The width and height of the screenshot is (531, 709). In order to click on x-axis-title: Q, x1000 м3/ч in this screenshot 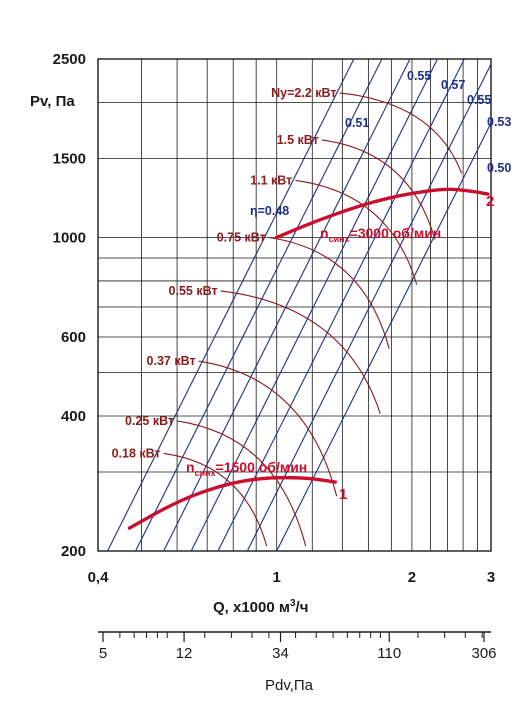, I will do `click(260, 607)`.